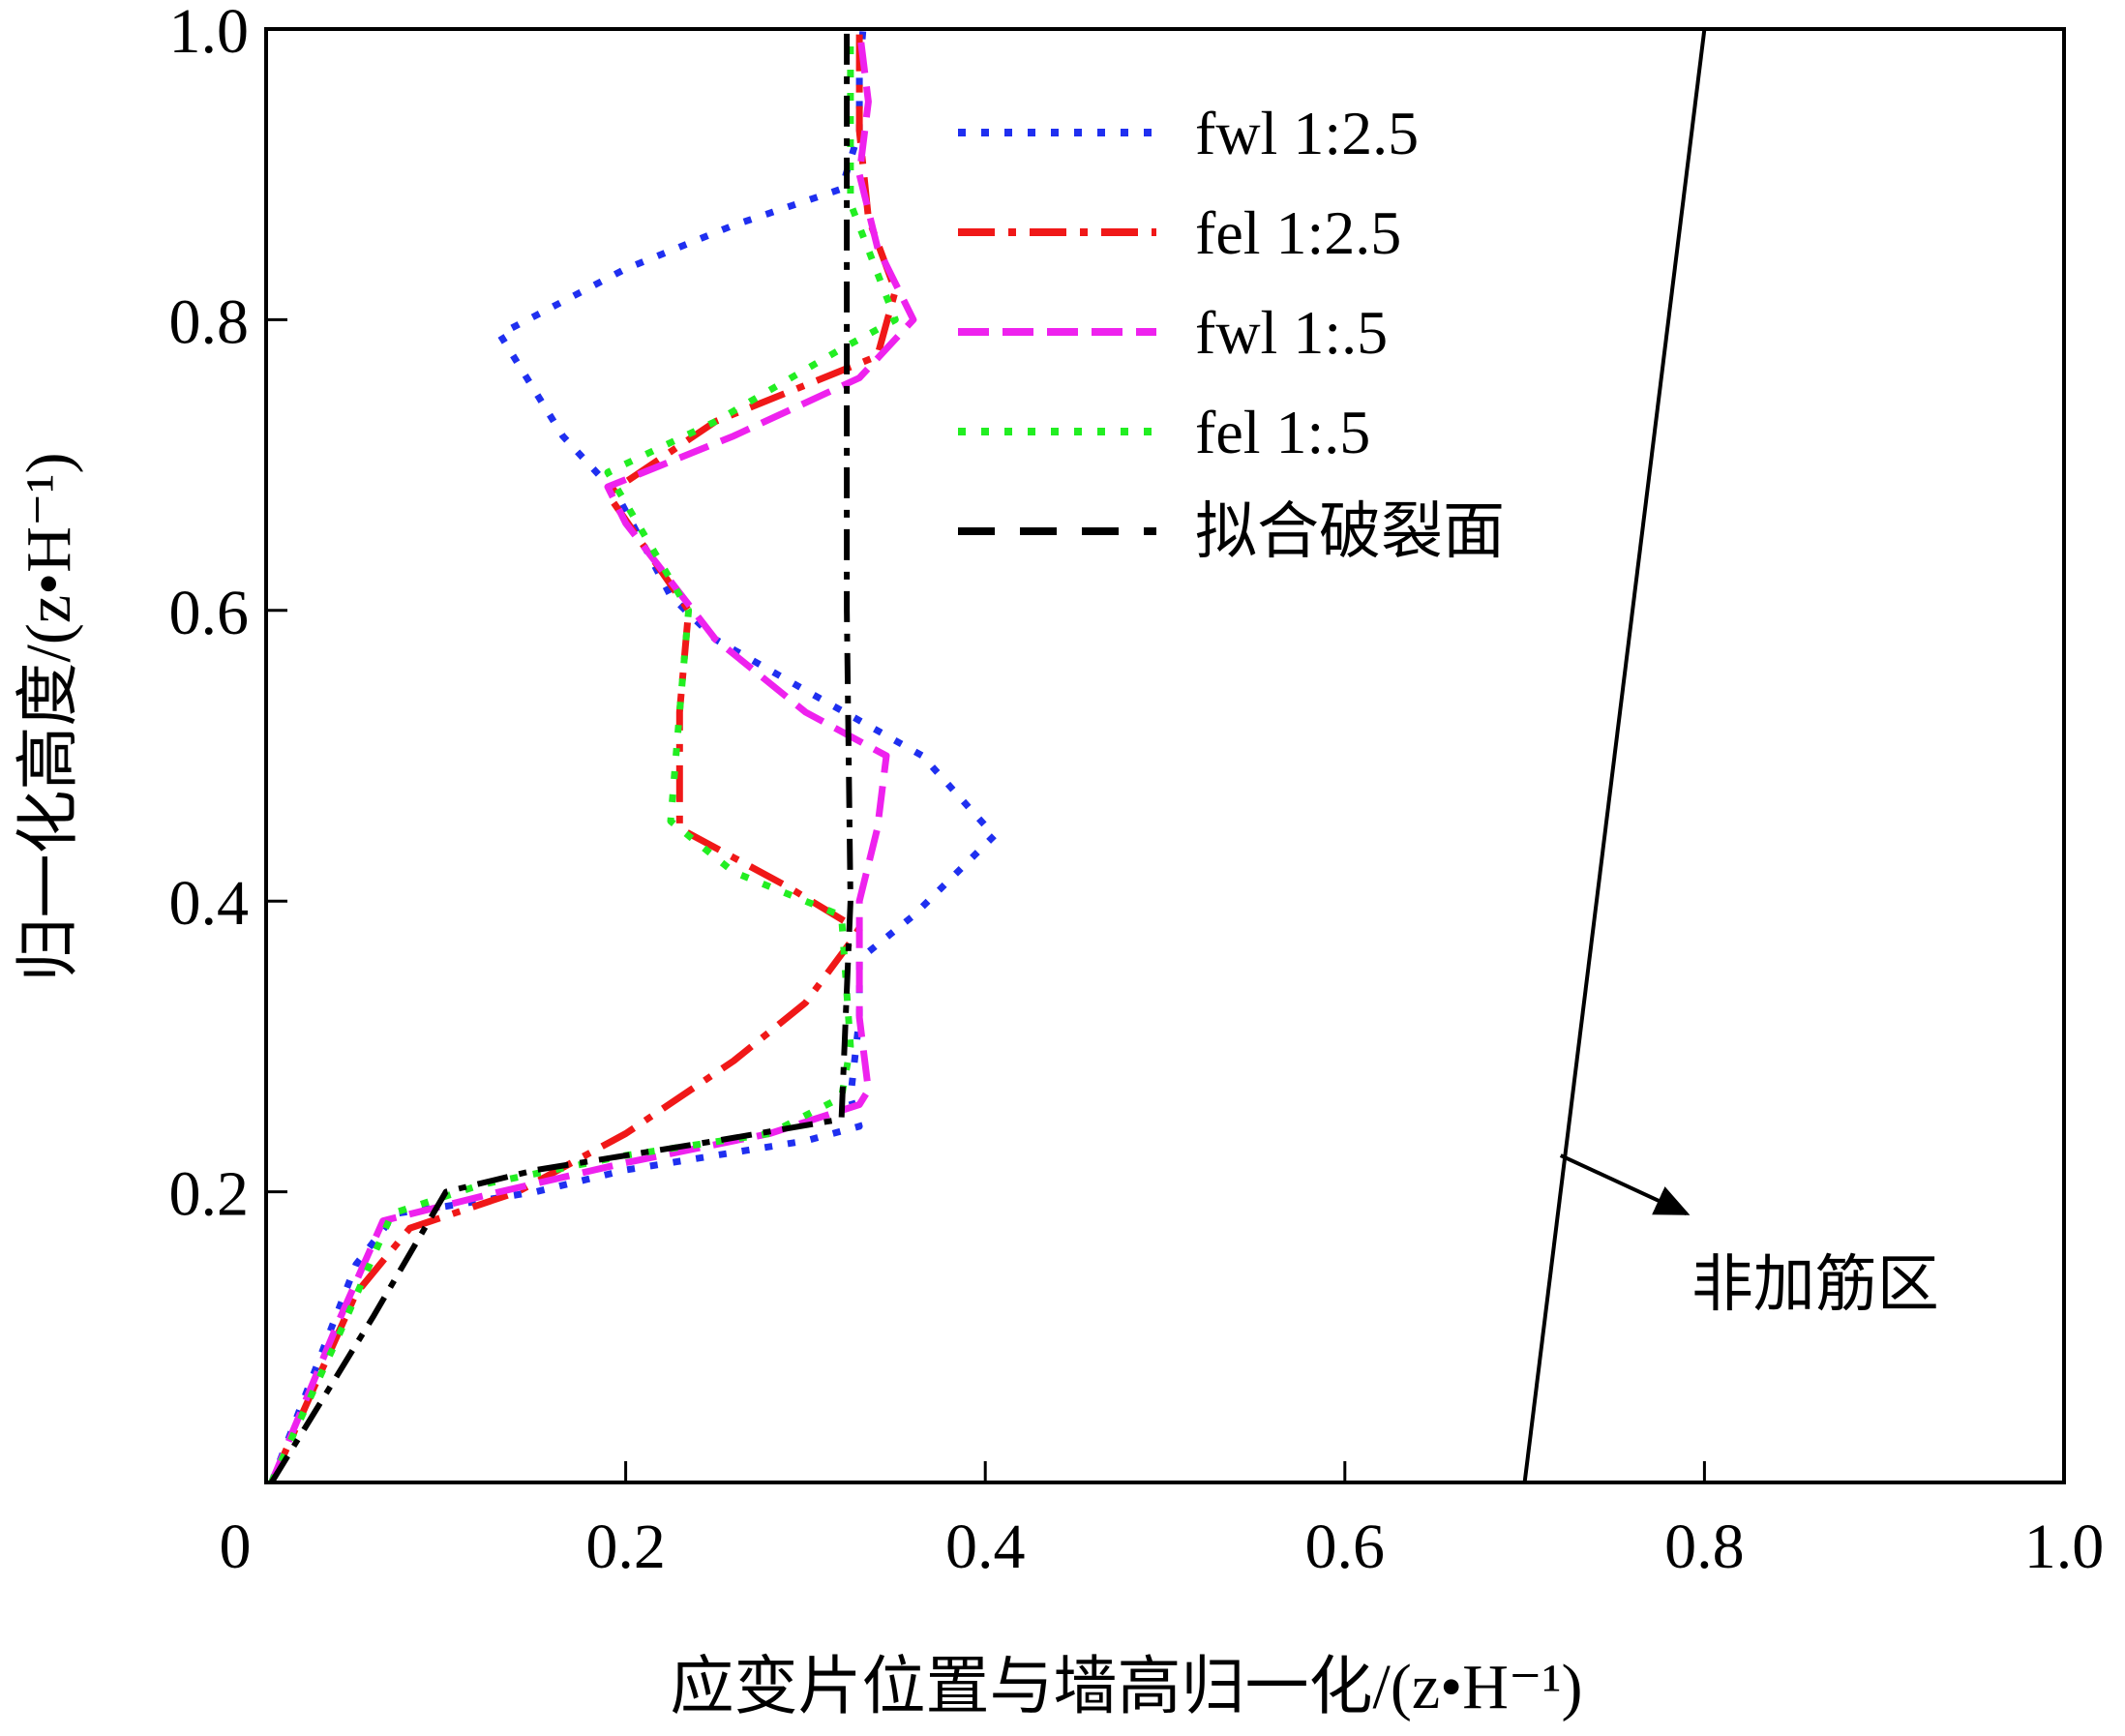 The image size is (2125, 1736). Describe the element at coordinates (1291, 332) in the screenshot. I see `legend-label-3: fwl 1:.5` at that location.